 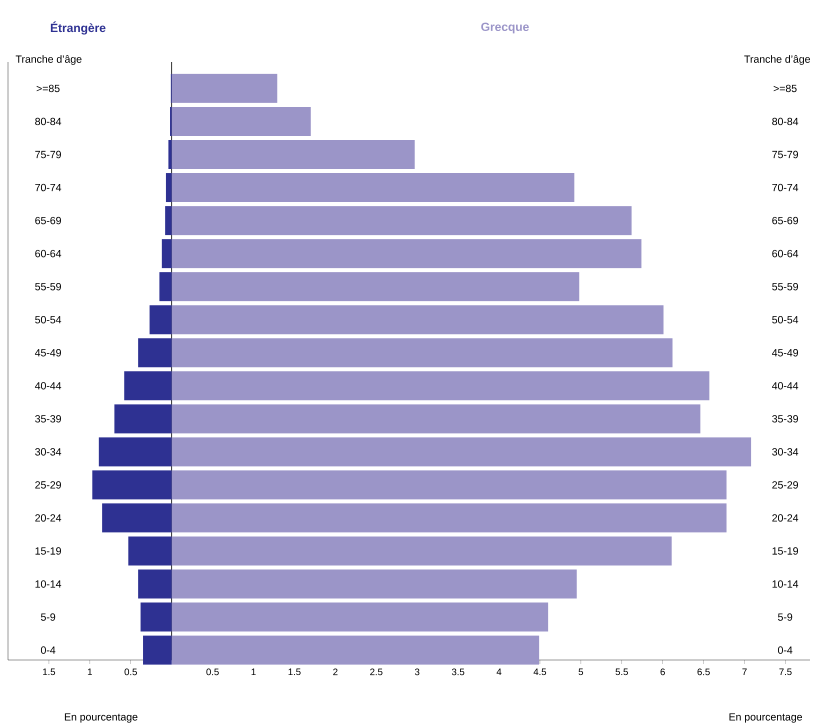 What do you see at coordinates (765, 718) in the screenshot?
I see `text: En pourcentage` at bounding box center [765, 718].